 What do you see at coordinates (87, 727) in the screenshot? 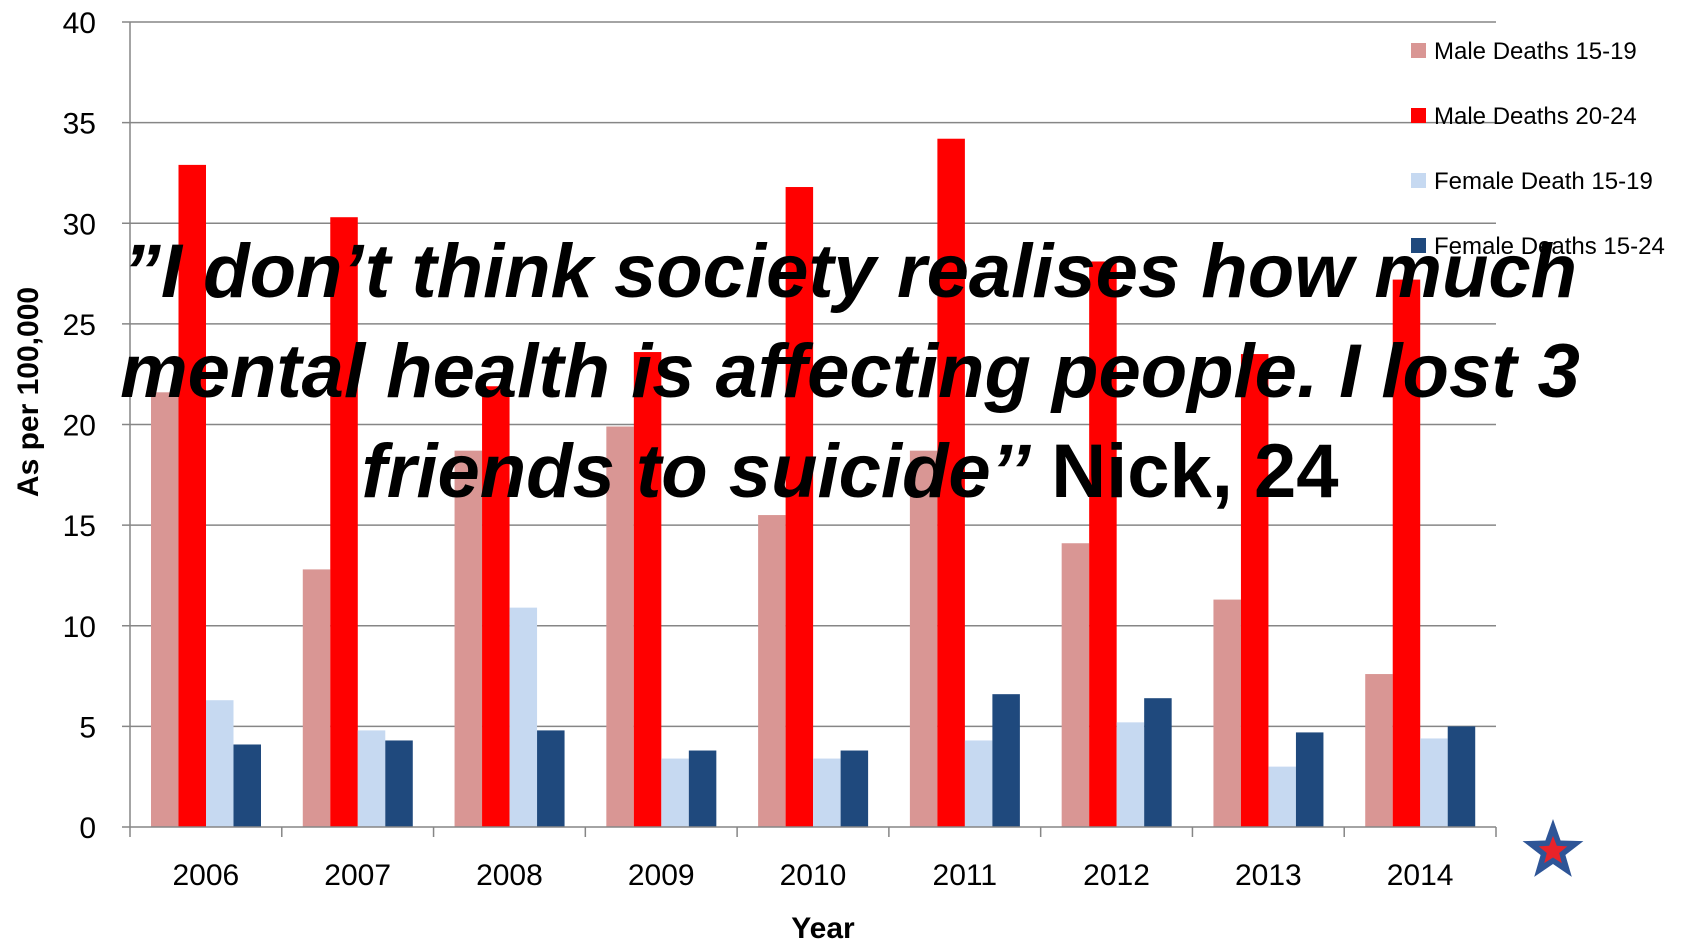
I see `y-tick-label: 5` at bounding box center [87, 727].